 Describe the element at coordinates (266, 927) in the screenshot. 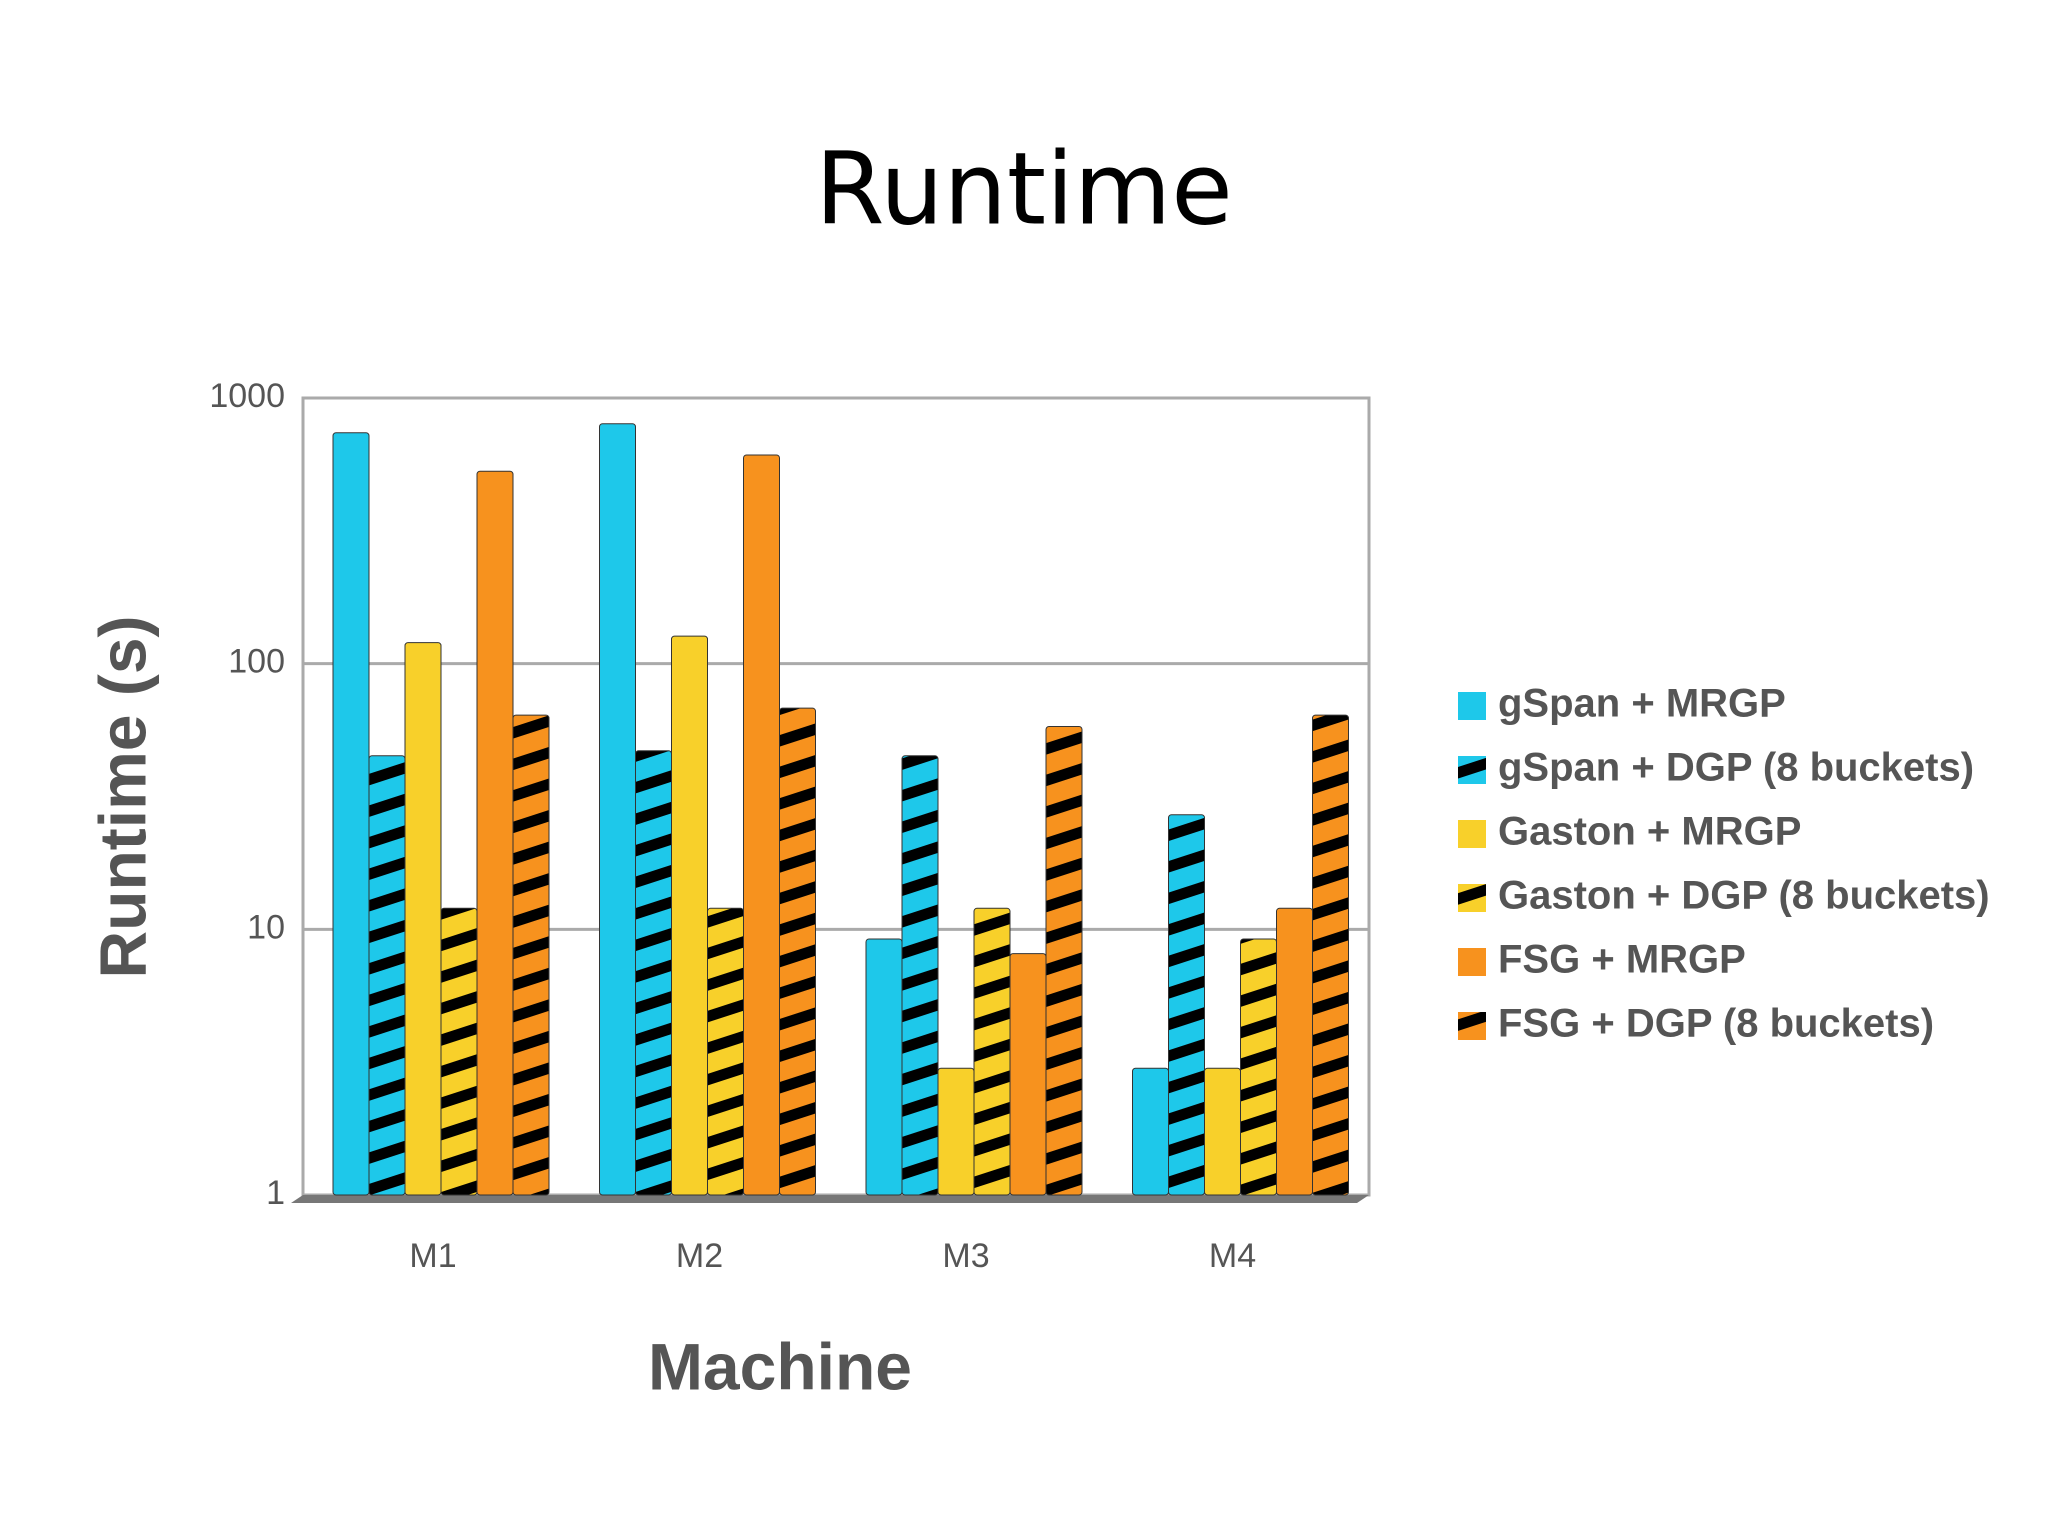

I see `y-tick-label: 10` at that location.